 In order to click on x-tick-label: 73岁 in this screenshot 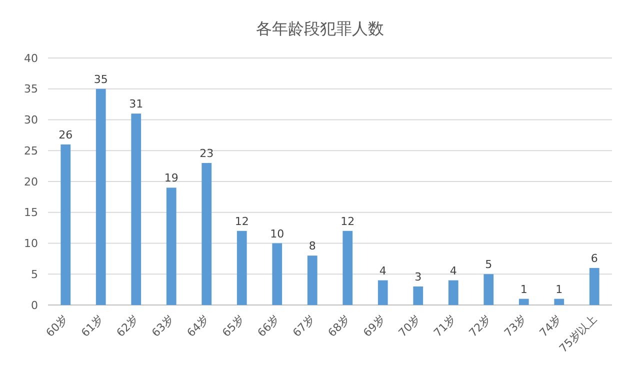, I will do `click(515, 326)`.